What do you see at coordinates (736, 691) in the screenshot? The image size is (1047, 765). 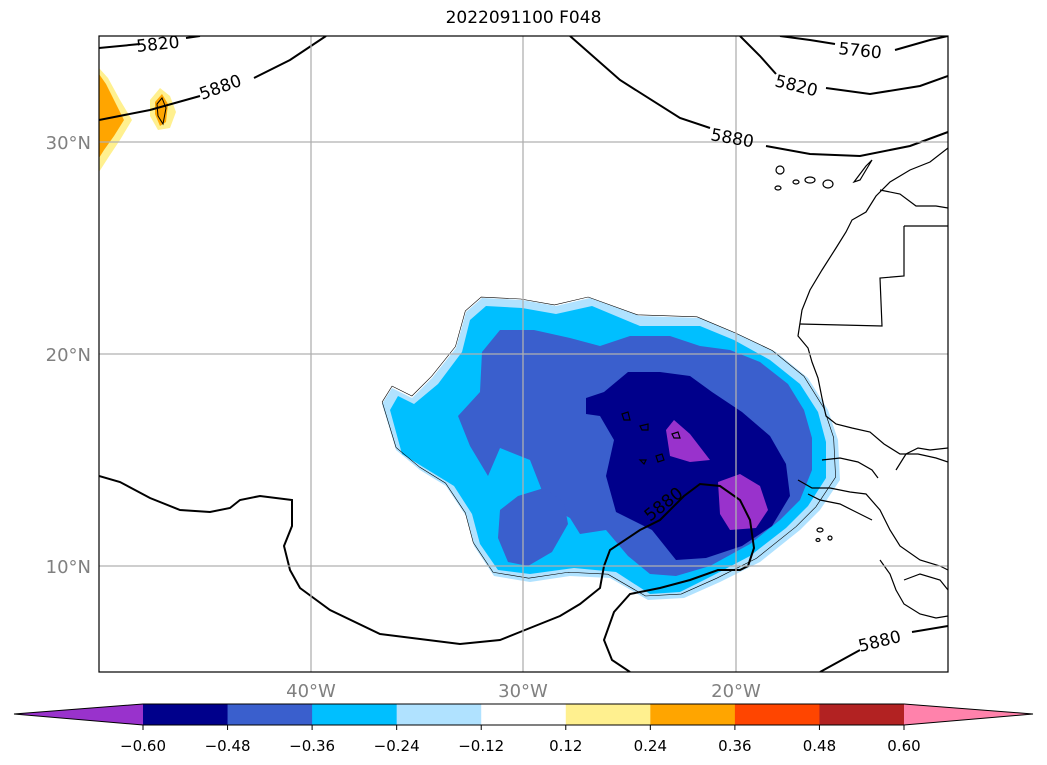 I see `lon-label-20w: 20°W` at bounding box center [736, 691].